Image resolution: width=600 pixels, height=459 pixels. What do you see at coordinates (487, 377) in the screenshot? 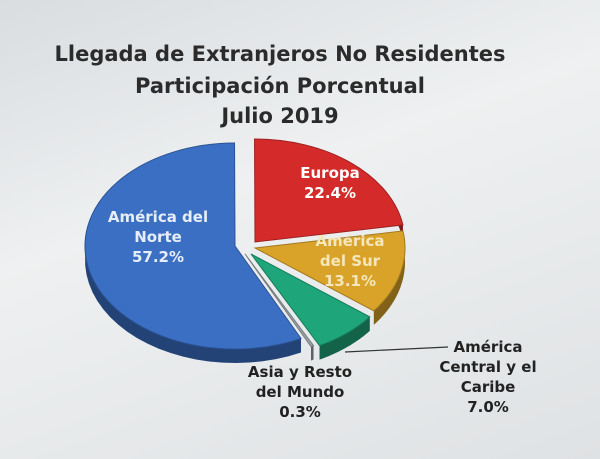
I see `slice-label: América Central y el Caribe 7.0%` at bounding box center [487, 377].